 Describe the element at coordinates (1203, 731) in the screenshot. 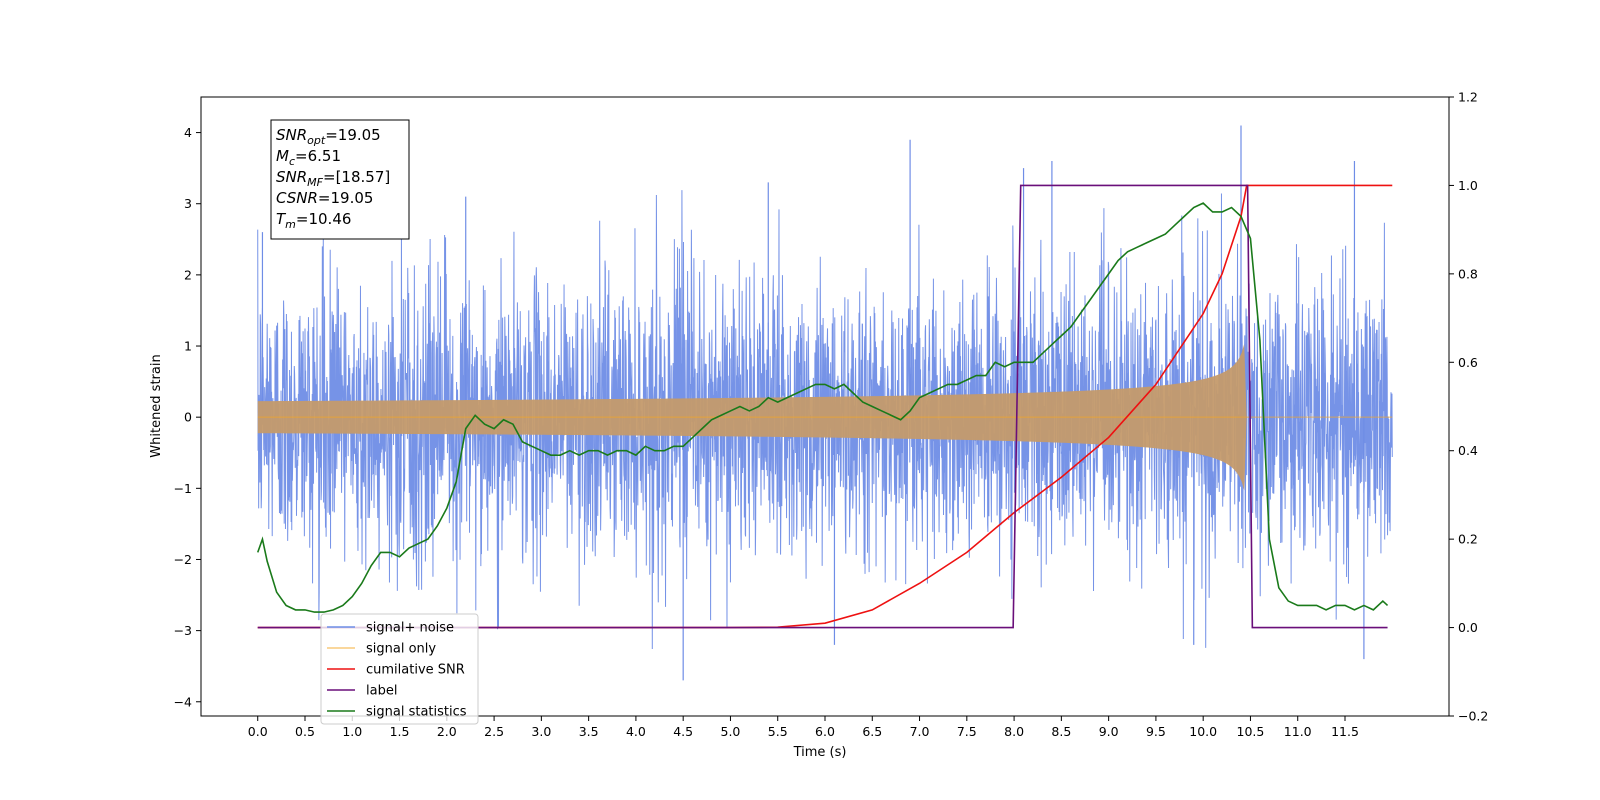

I see `x-tick-label: 10.0` at that location.